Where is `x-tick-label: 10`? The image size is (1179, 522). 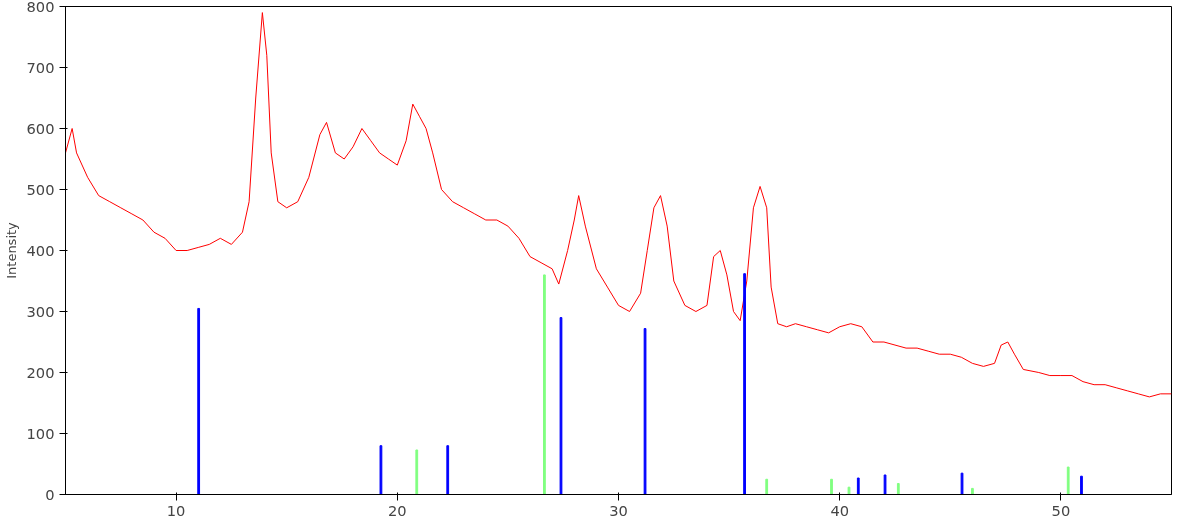 x-tick-label: 10 is located at coordinates (176, 510).